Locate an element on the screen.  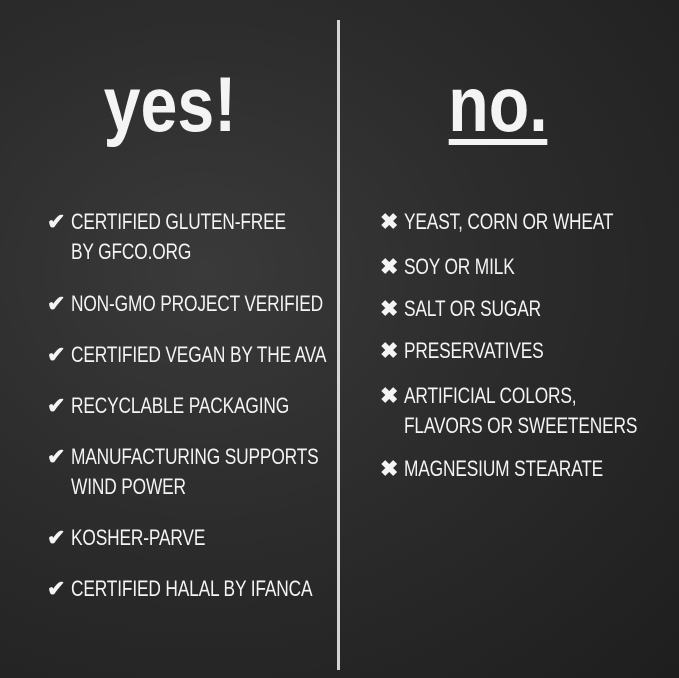
yes-item-text: KOSHER-PARVE is located at coordinates (138, 537).